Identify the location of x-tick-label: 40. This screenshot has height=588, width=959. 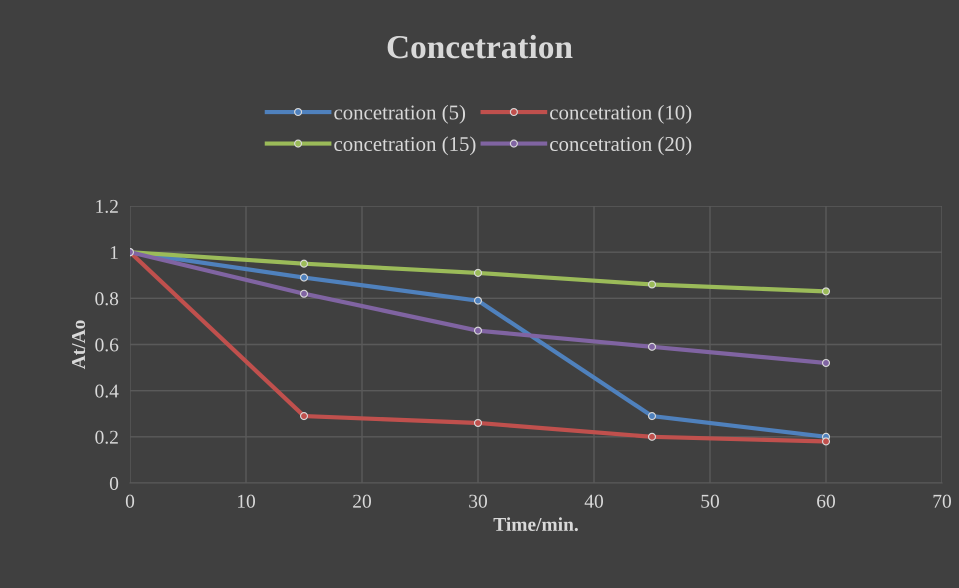
(593, 501).